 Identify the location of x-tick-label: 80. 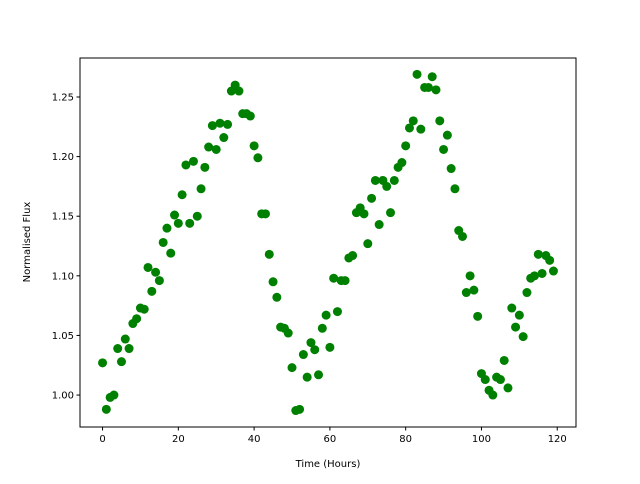
(405, 439).